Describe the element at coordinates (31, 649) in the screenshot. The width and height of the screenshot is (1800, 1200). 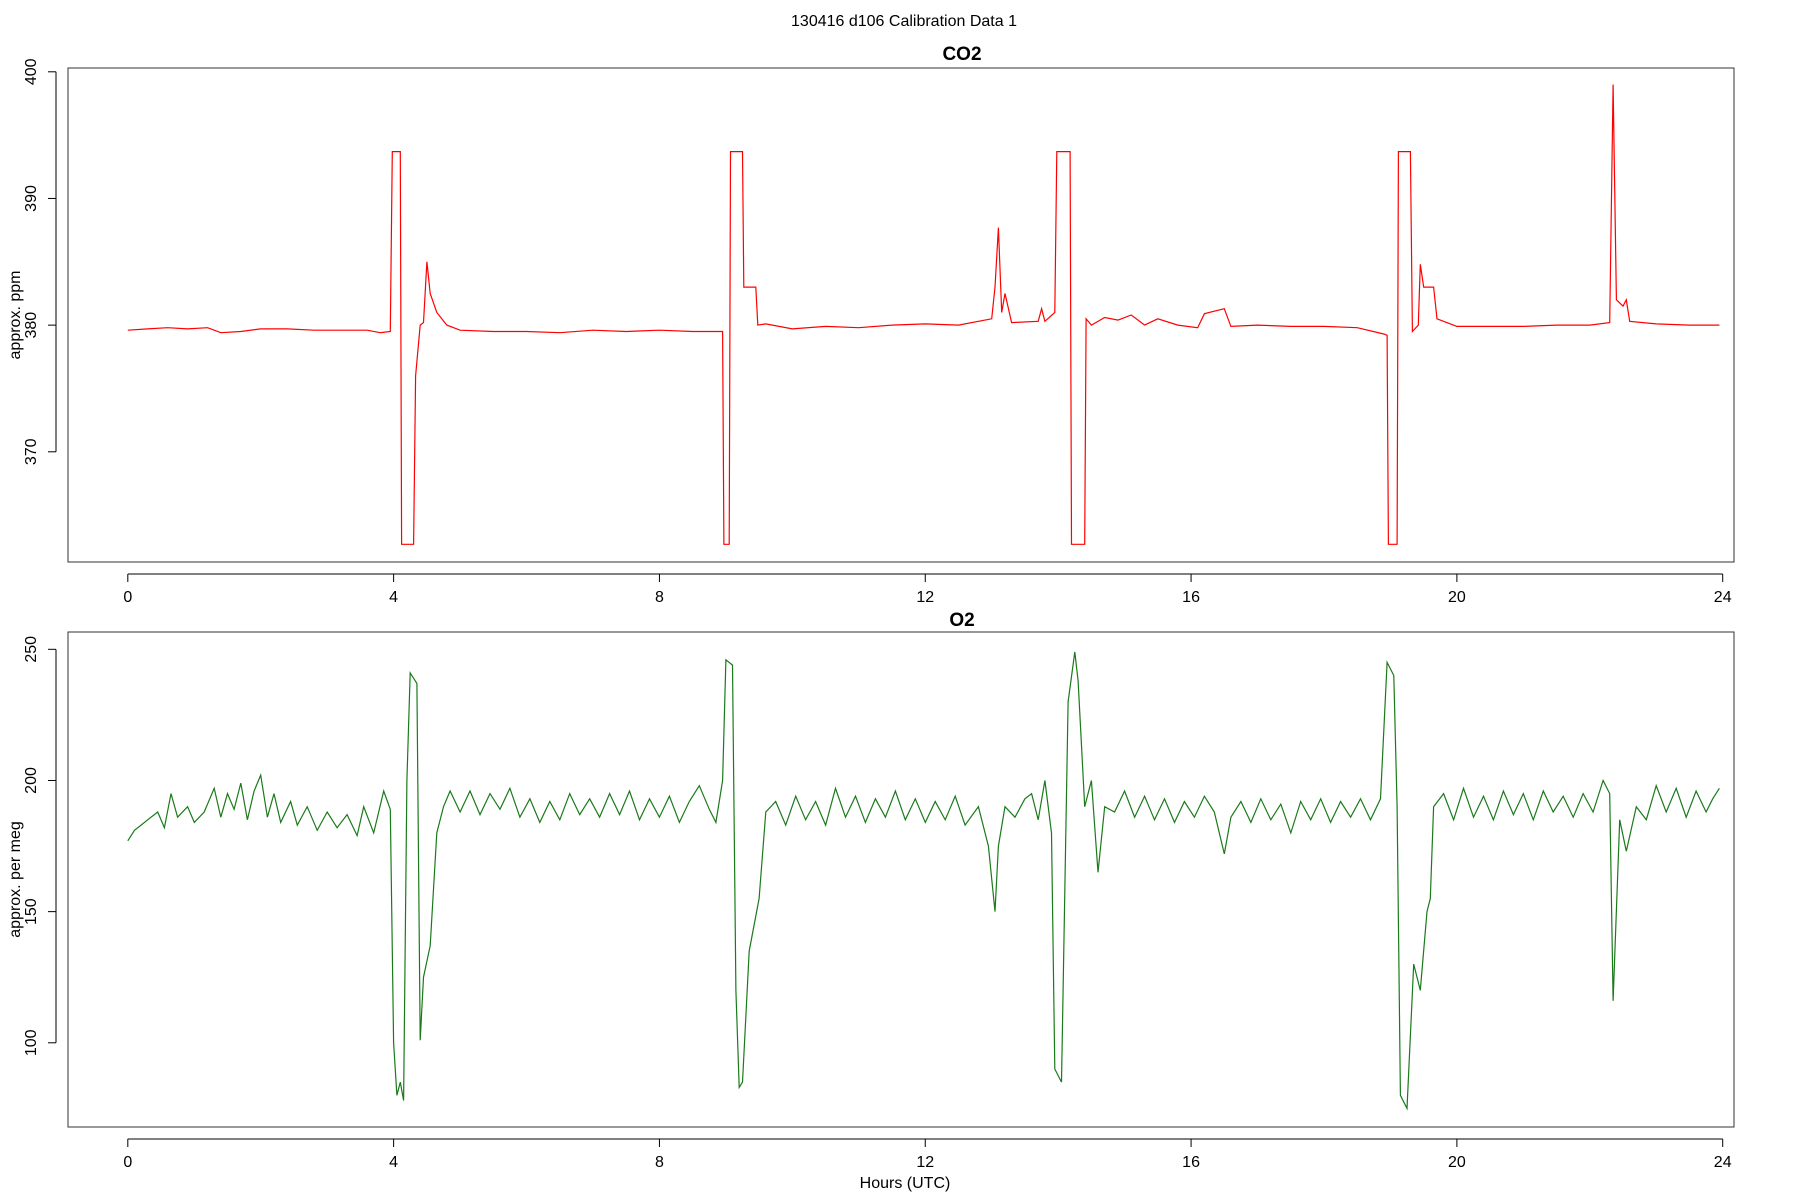
I see `y-tick-label: 250` at that location.